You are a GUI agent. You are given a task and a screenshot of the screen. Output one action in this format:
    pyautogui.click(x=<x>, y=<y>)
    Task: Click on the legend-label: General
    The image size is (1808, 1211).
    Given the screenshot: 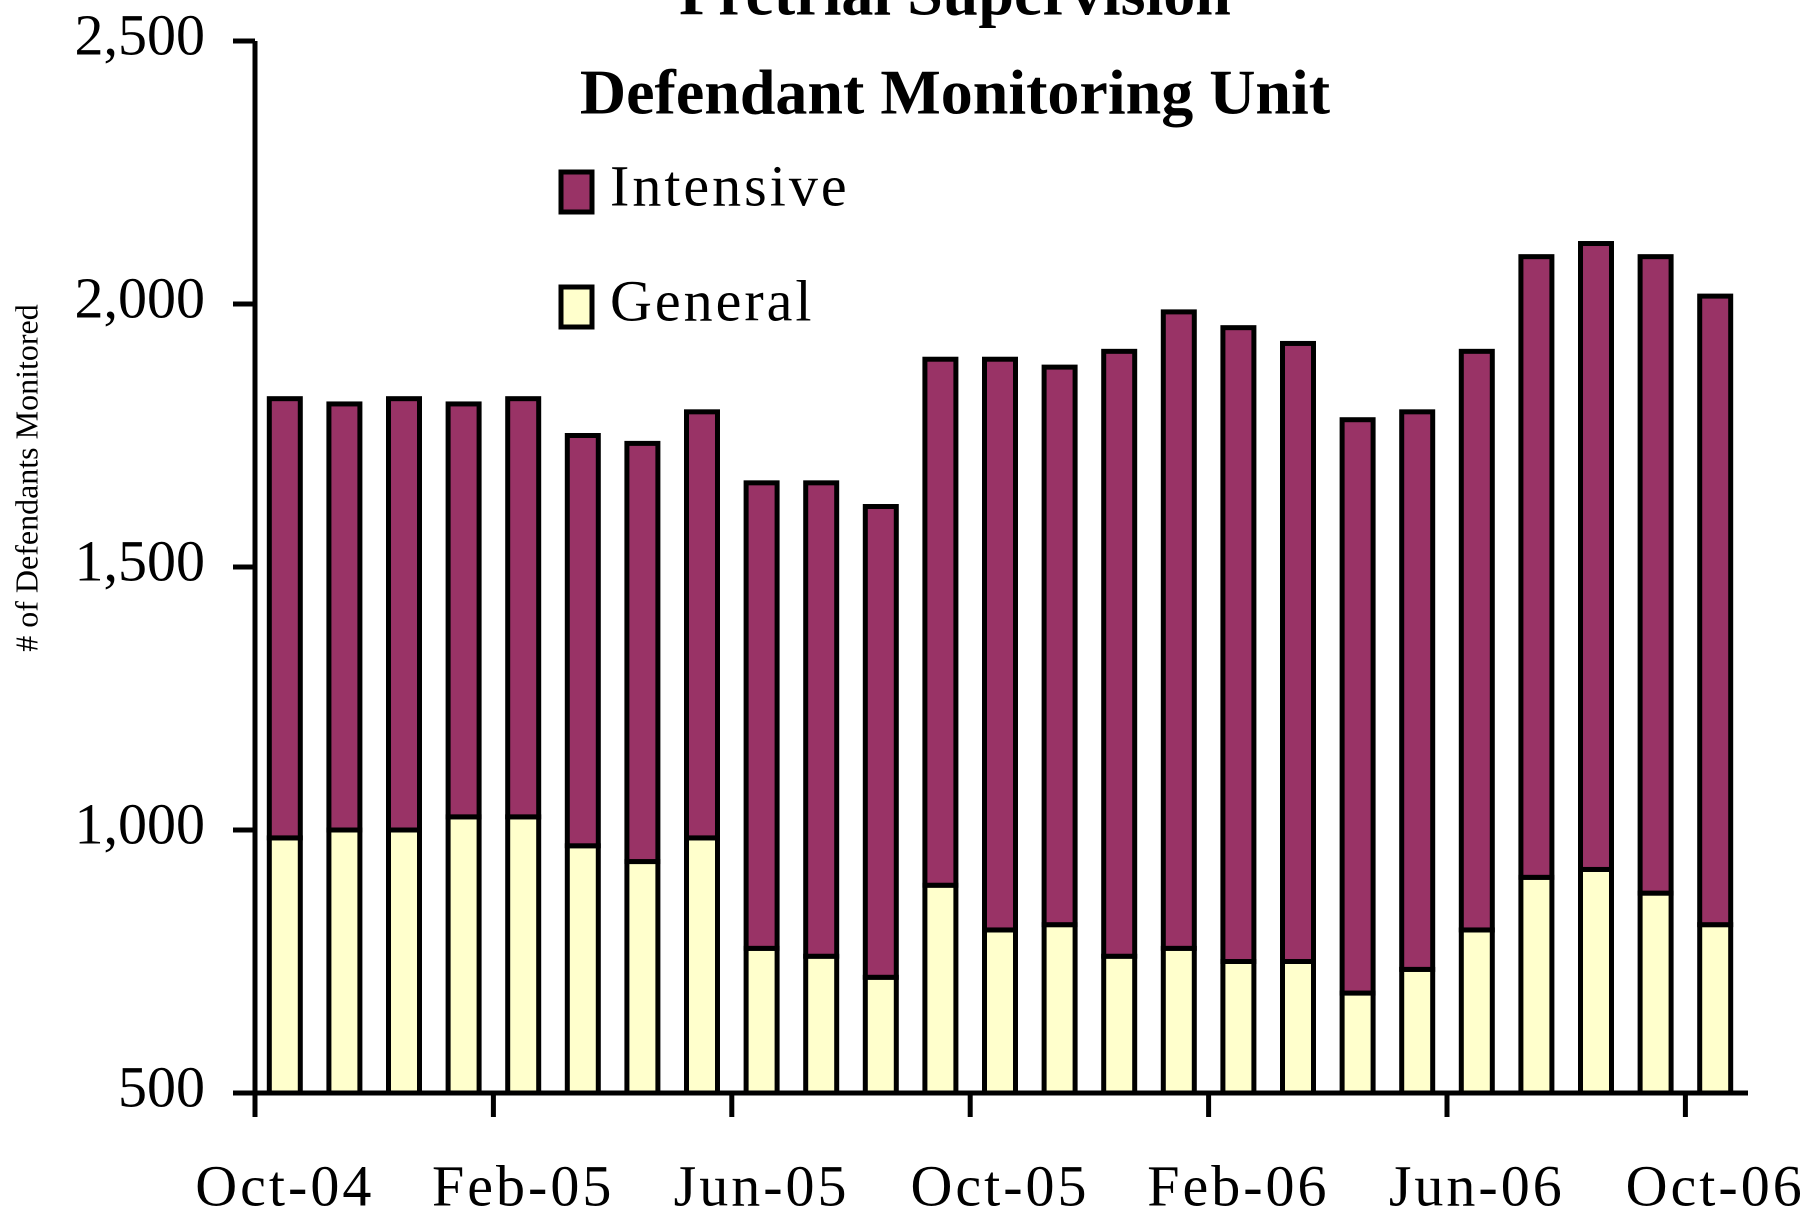 What is the action you would take?
    pyautogui.click(x=712, y=300)
    